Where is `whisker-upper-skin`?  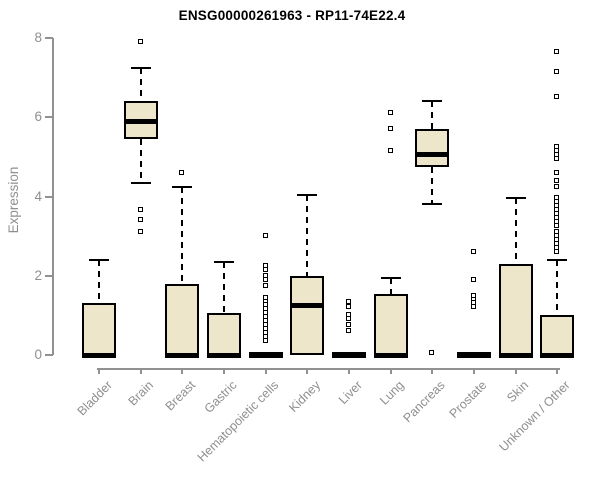 whisker-upper-skin is located at coordinates (515, 231).